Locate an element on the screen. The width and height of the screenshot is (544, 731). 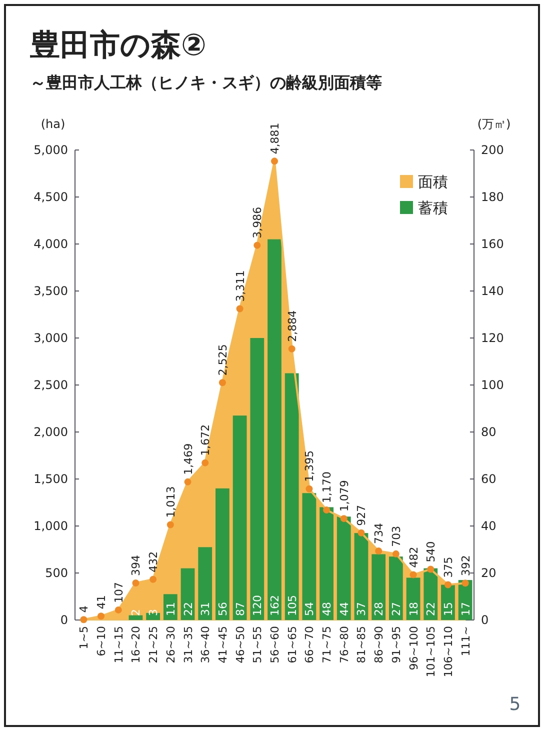
data-label: 22 is located at coordinates (431, 609).